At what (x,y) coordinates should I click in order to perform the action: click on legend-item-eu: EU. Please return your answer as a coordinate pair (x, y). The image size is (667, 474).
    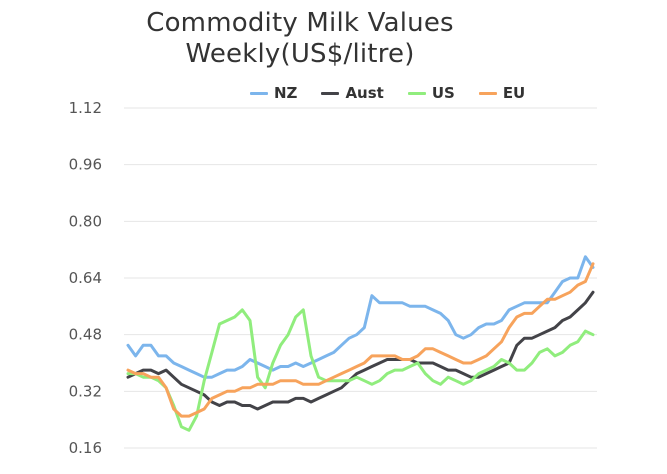
    Looking at the image, I should click on (502, 93).